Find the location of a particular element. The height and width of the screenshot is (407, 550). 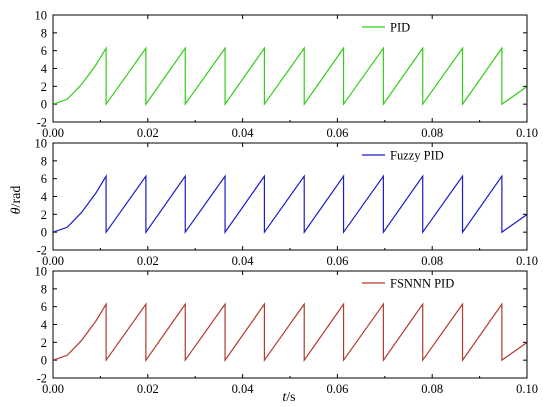

legend-label: FSNNN PID is located at coordinates (422, 284).